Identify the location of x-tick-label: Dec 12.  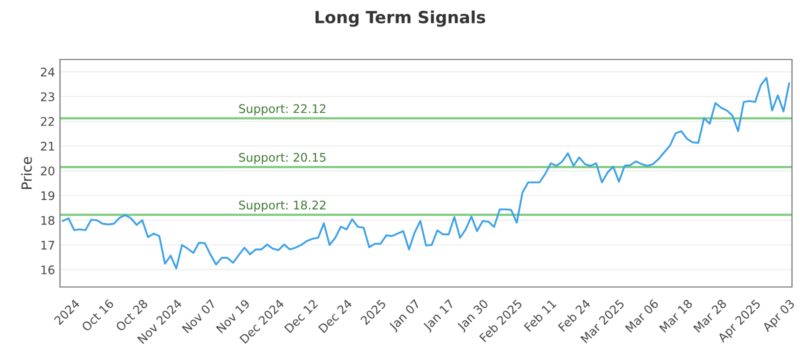
(301, 316).